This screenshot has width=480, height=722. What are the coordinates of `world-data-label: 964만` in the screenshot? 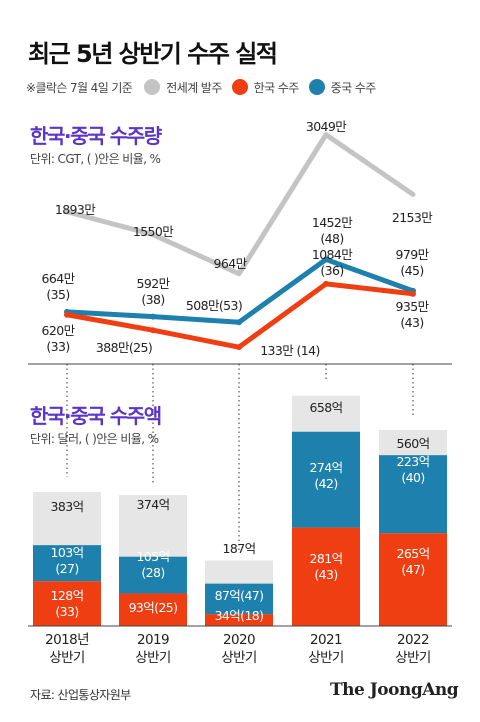 It's located at (231, 263).